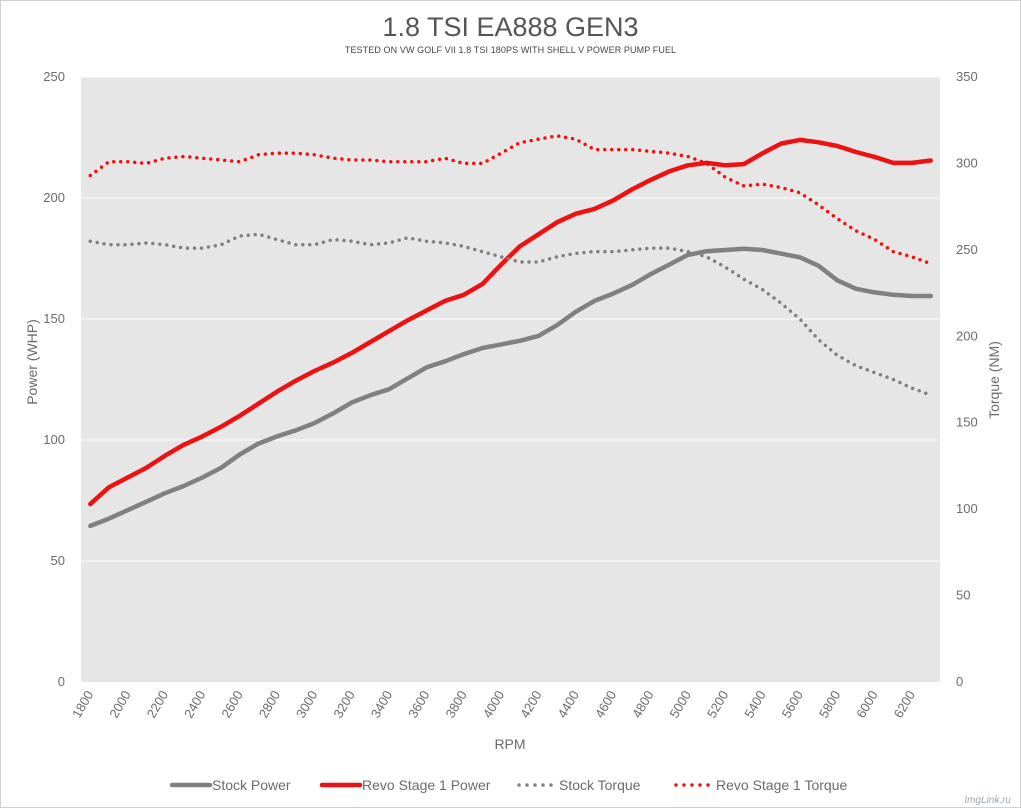 This screenshot has height=808, width=1021. What do you see at coordinates (381, 704) in the screenshot?
I see `x-tick-label: 3400` at bounding box center [381, 704].